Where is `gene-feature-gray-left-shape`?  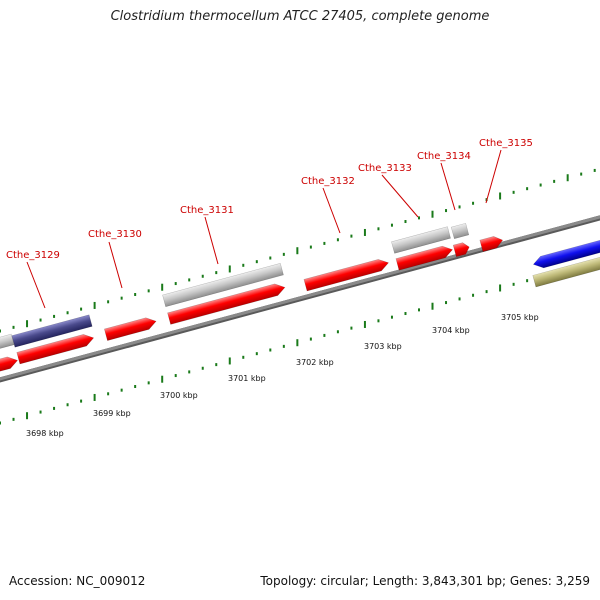
gene-feature-gray-left-shape is located at coordinates (7, 342).